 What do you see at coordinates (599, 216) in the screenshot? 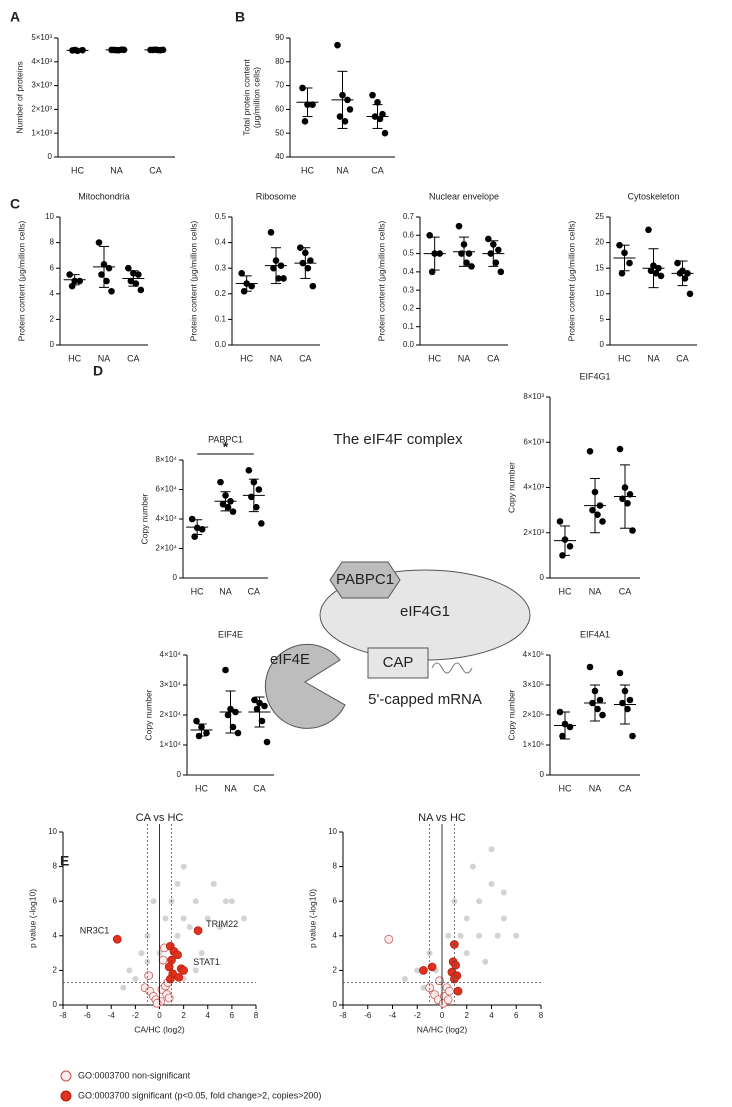
I see `y-tick-label: 25` at bounding box center [599, 216].